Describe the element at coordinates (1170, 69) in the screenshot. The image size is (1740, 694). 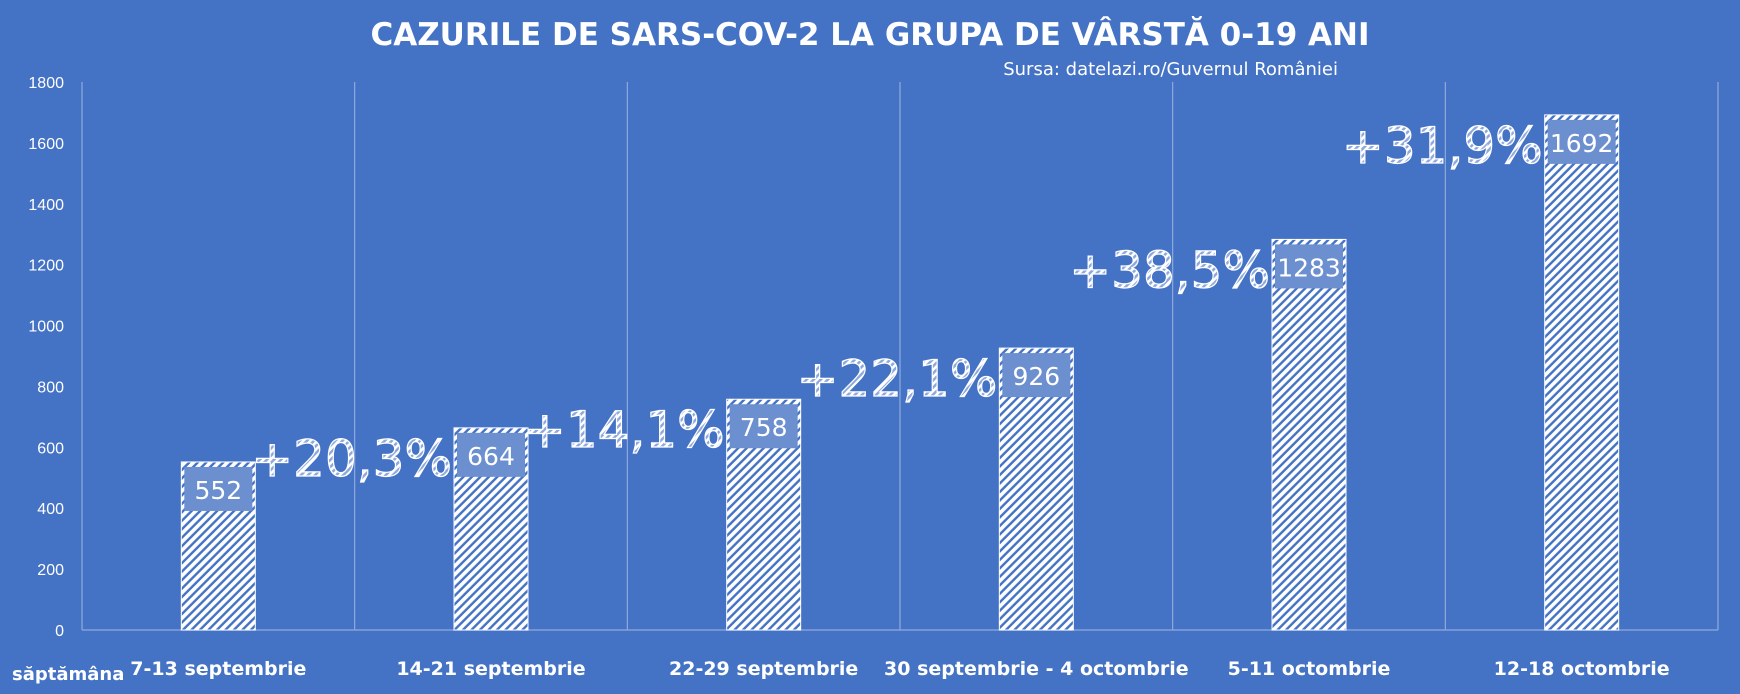
I see `chart-source: Sursa: datelazi.ro/Guvernul României` at that location.